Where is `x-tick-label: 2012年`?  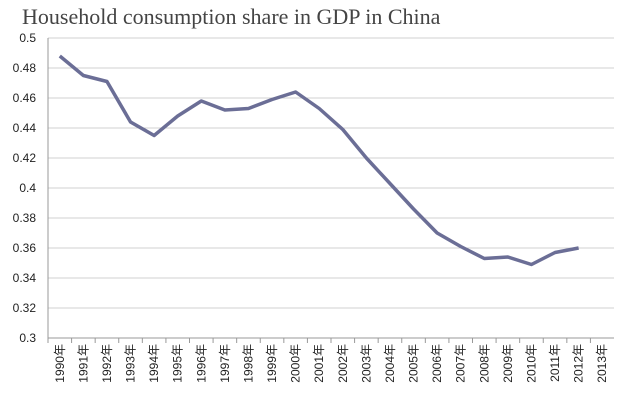
x-tick-label: 2012年 is located at coordinates (579, 363).